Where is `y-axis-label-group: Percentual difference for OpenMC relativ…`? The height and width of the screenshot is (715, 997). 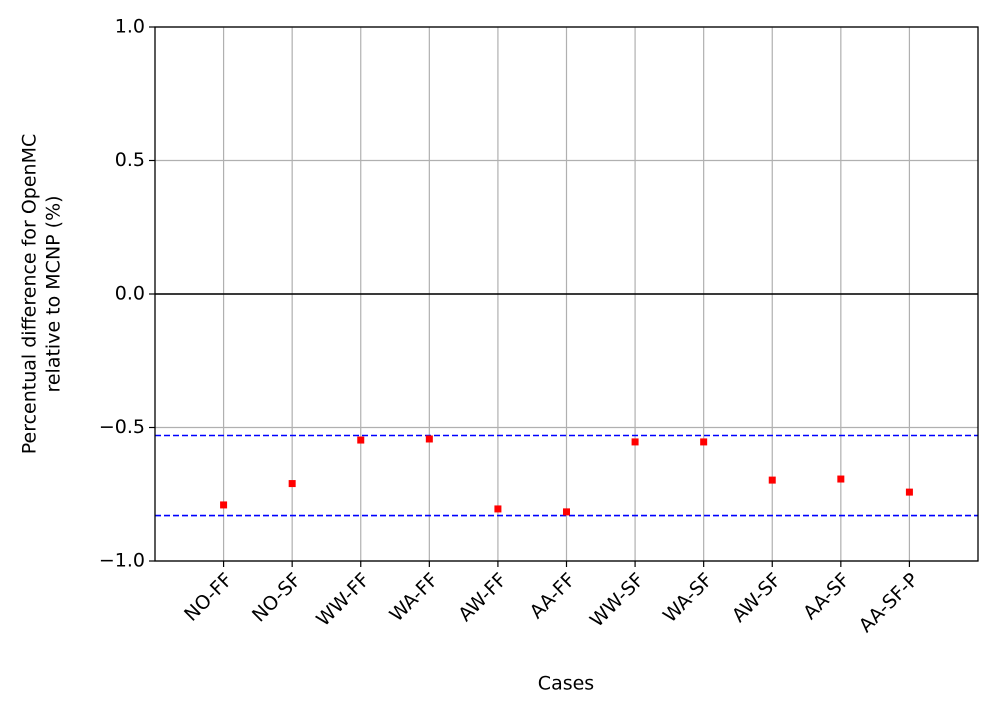 y-axis-label-group: Percentual difference for OpenMC relativ… is located at coordinates (42, 294).